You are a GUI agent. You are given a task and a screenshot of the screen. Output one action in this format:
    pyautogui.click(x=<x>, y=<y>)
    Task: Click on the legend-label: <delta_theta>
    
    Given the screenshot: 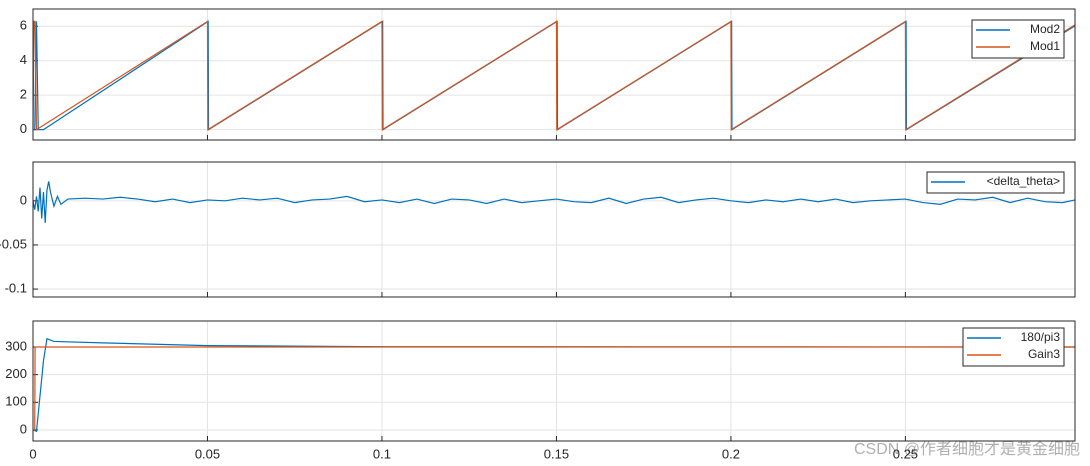 What is the action you would take?
    pyautogui.click(x=1023, y=181)
    